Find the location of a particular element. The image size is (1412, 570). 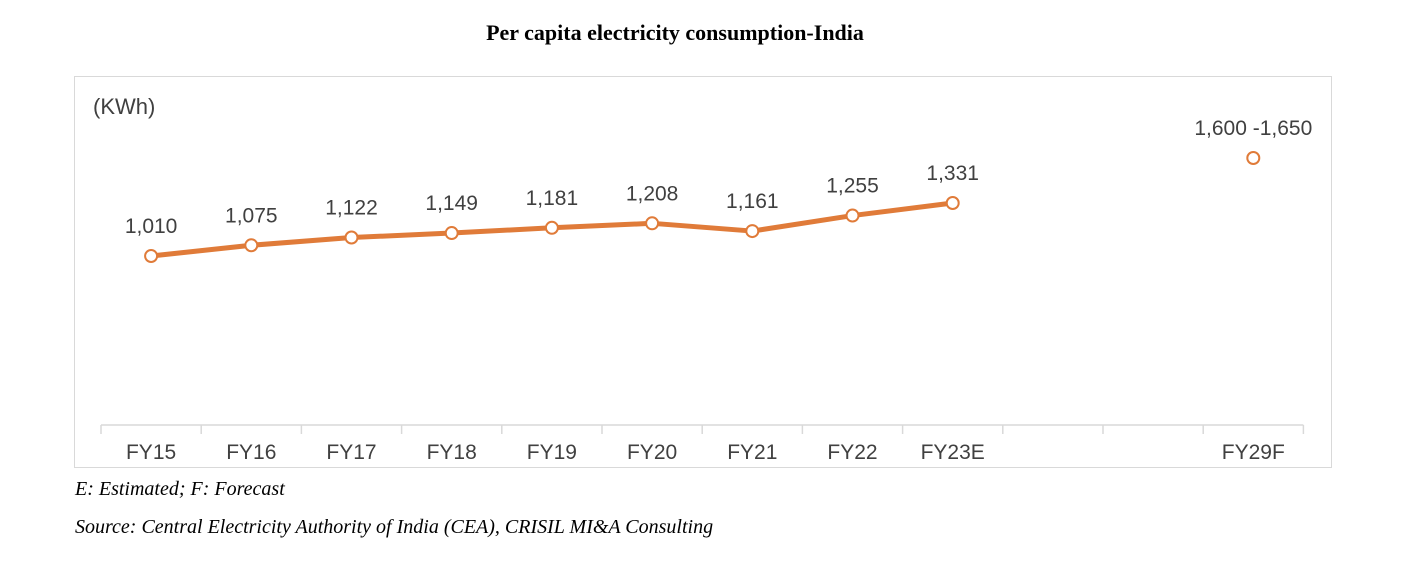

x-tick-label: FY16 is located at coordinates (251, 452).